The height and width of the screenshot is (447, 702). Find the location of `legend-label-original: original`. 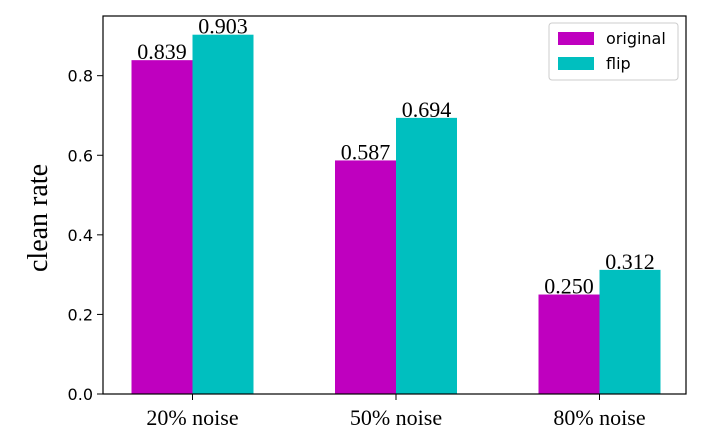

legend-label-original: original is located at coordinates (636, 38).